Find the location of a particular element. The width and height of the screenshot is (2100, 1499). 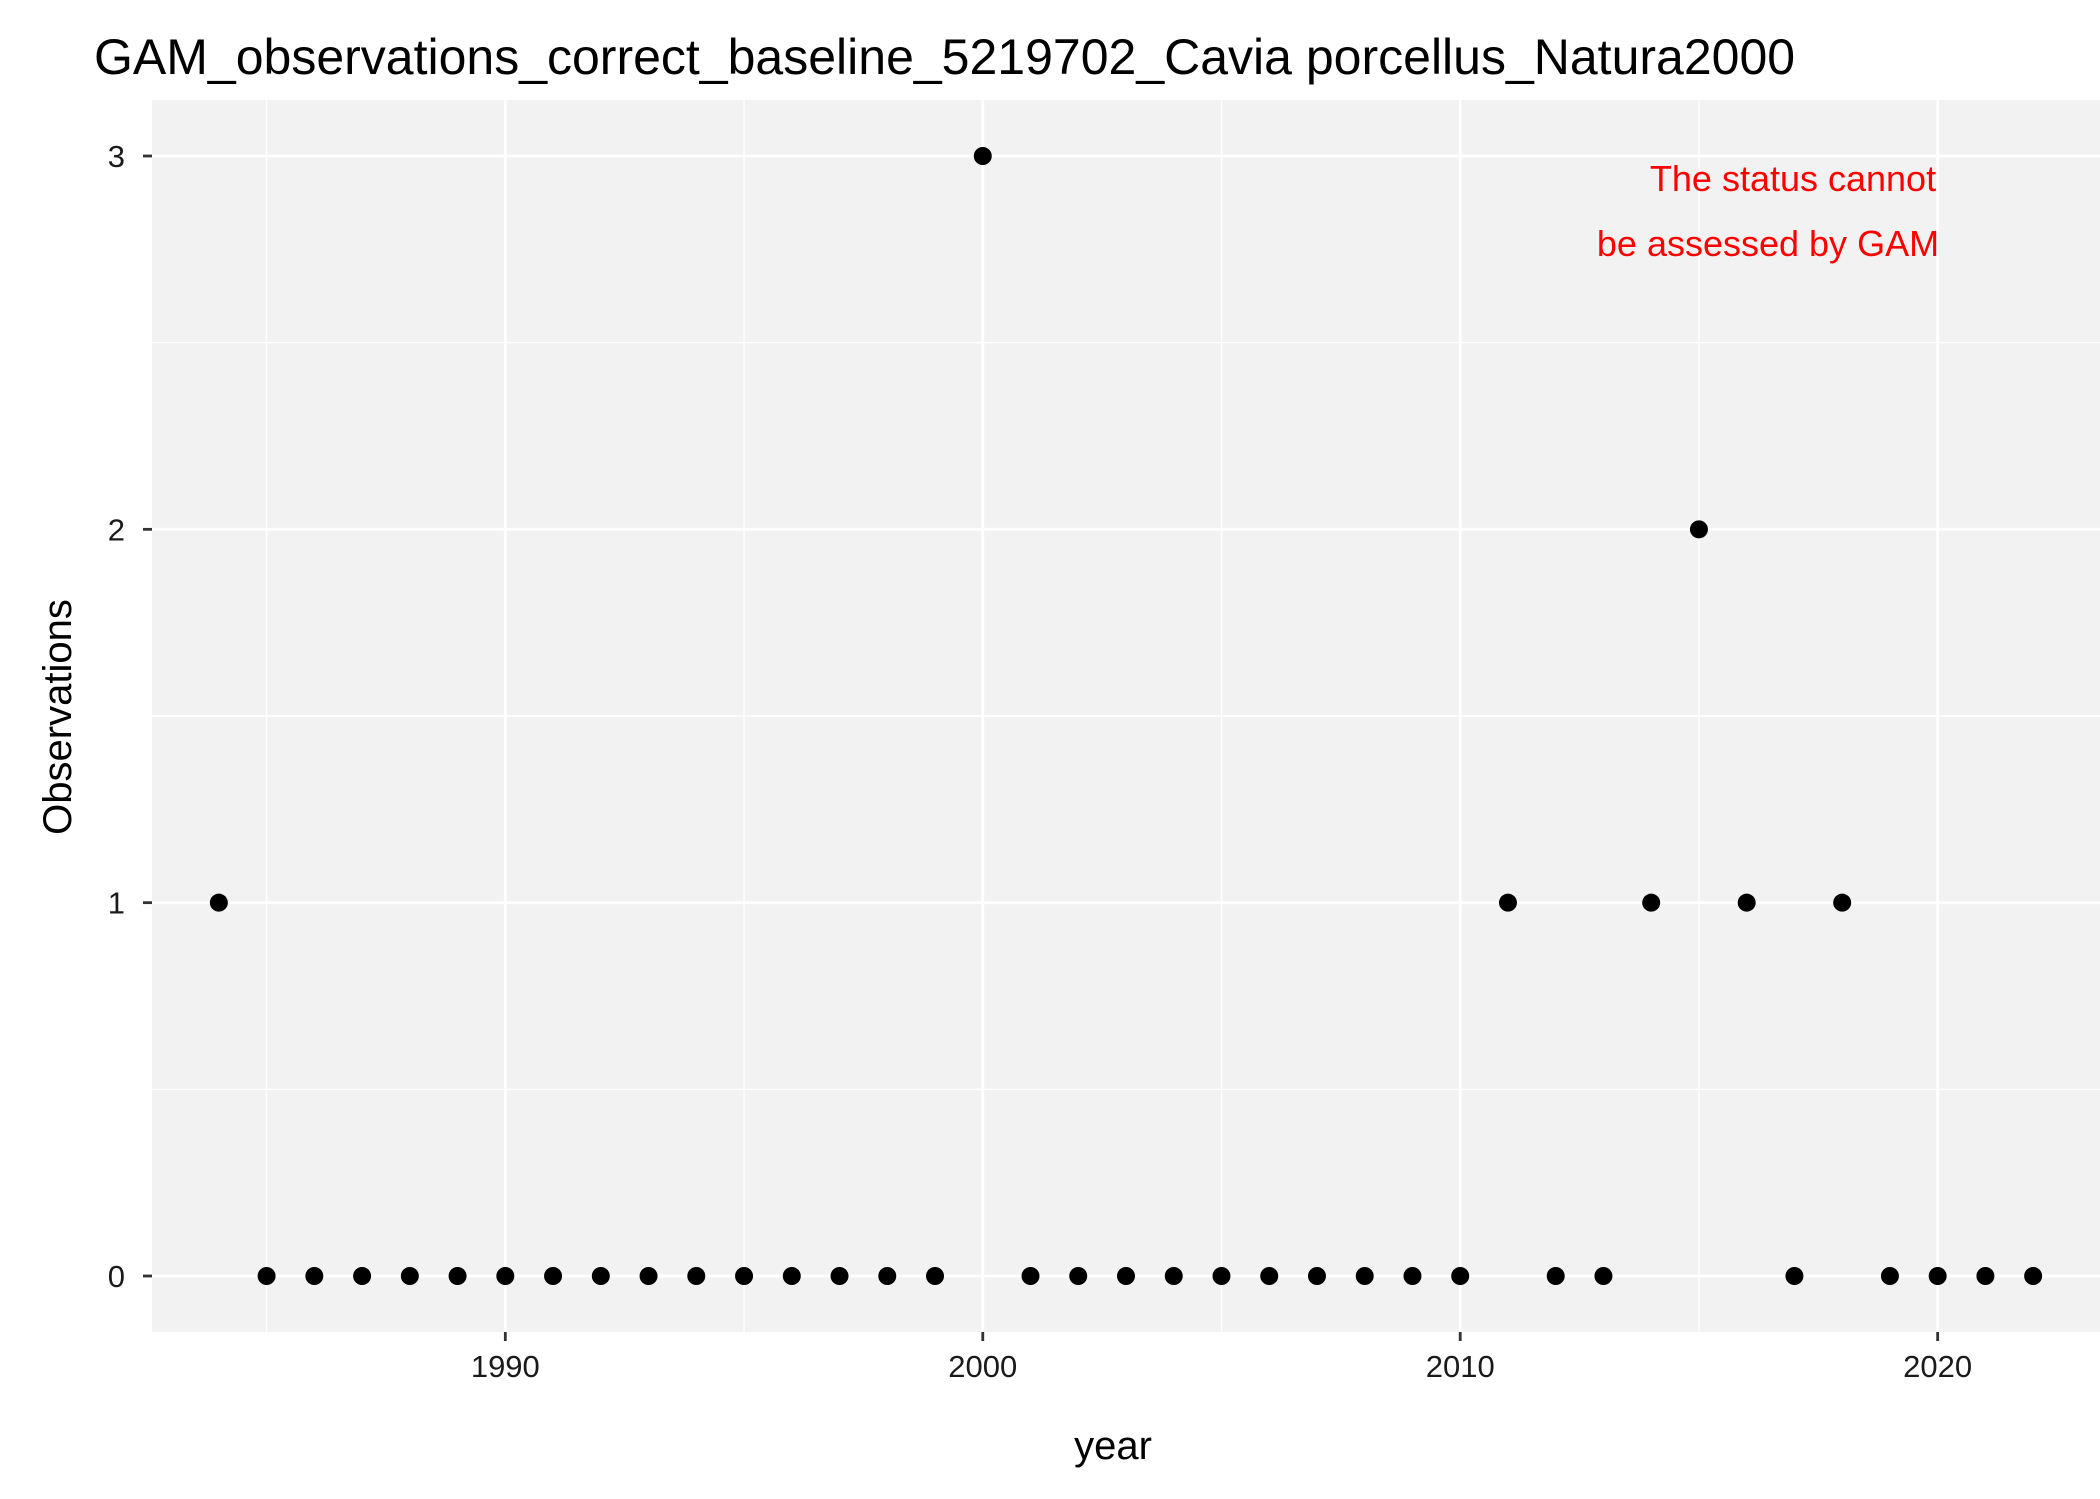

y-tick-label: 2 is located at coordinates (116, 529).